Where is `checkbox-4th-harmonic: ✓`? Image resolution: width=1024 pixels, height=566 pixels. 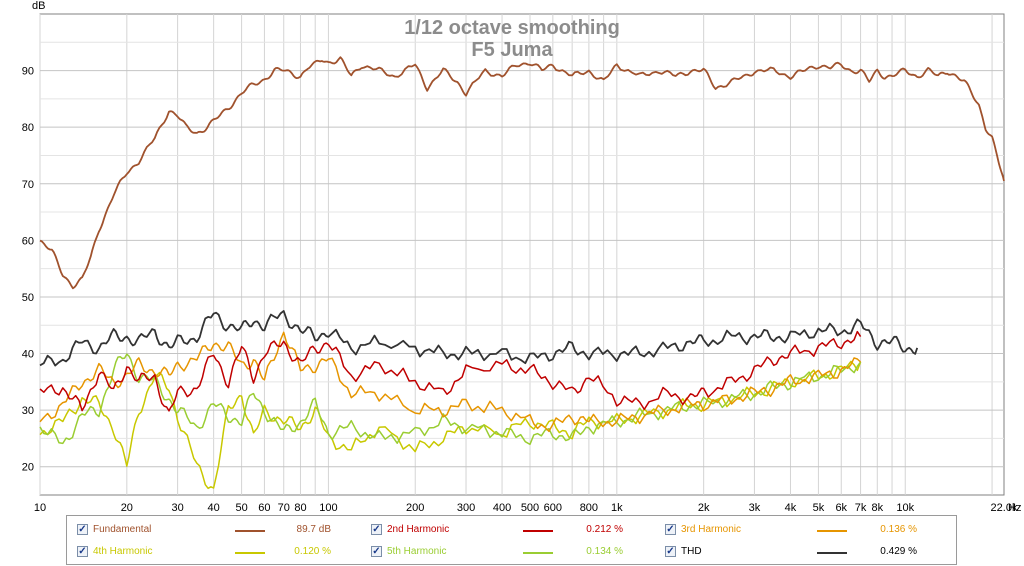
checkbox-4th-harmonic: ✓ is located at coordinates (82, 551).